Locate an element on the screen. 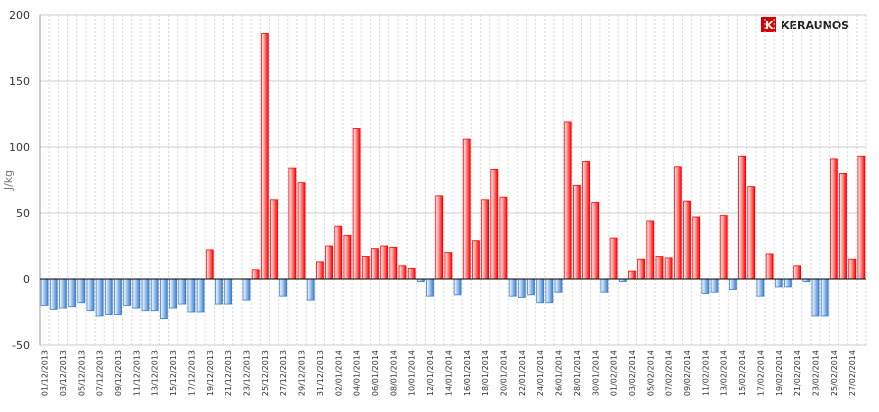 This screenshot has height=412, width=879. x-tick-label: 18/01/2014 is located at coordinates (485, 373).